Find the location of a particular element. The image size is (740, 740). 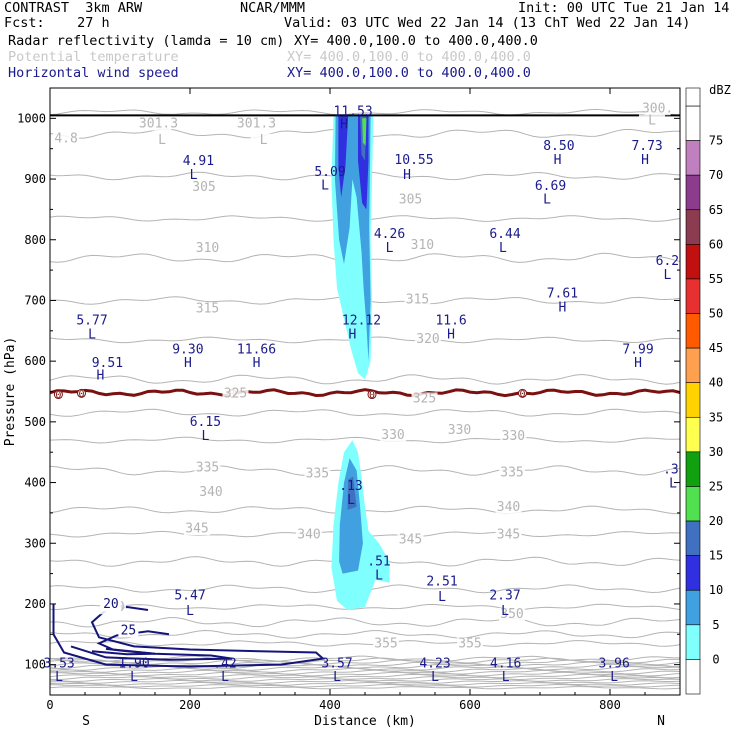

extremum-value: 9.51 is located at coordinates (107, 363).